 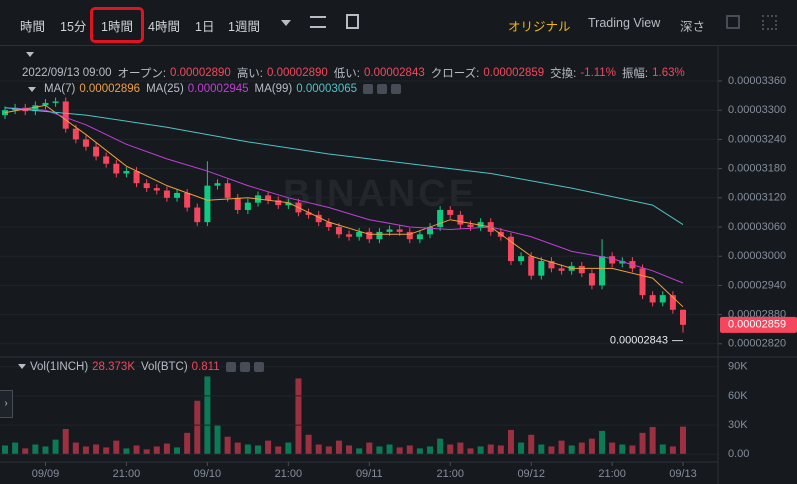 I want to click on x-tick-label: 09/11, so click(x=369, y=474).